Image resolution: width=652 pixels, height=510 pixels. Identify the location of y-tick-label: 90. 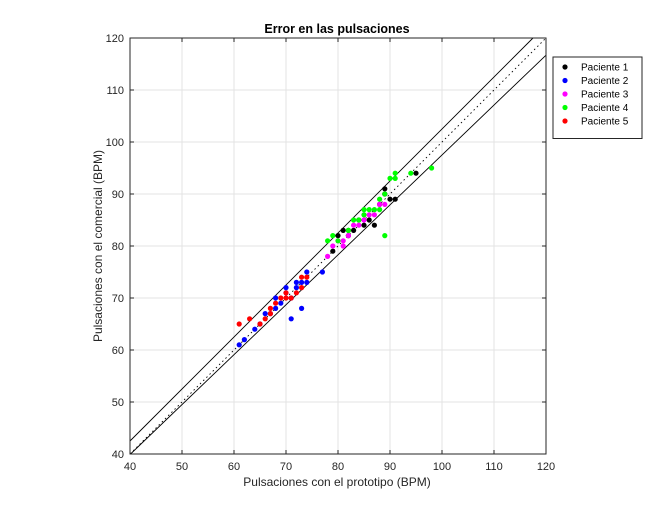
(118, 195).